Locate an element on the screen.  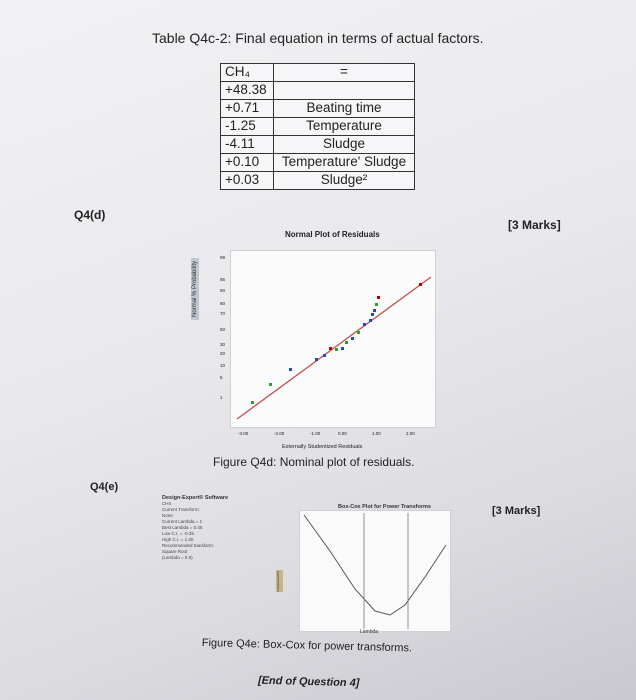
boxcox-curve is located at coordinates (375, 565).